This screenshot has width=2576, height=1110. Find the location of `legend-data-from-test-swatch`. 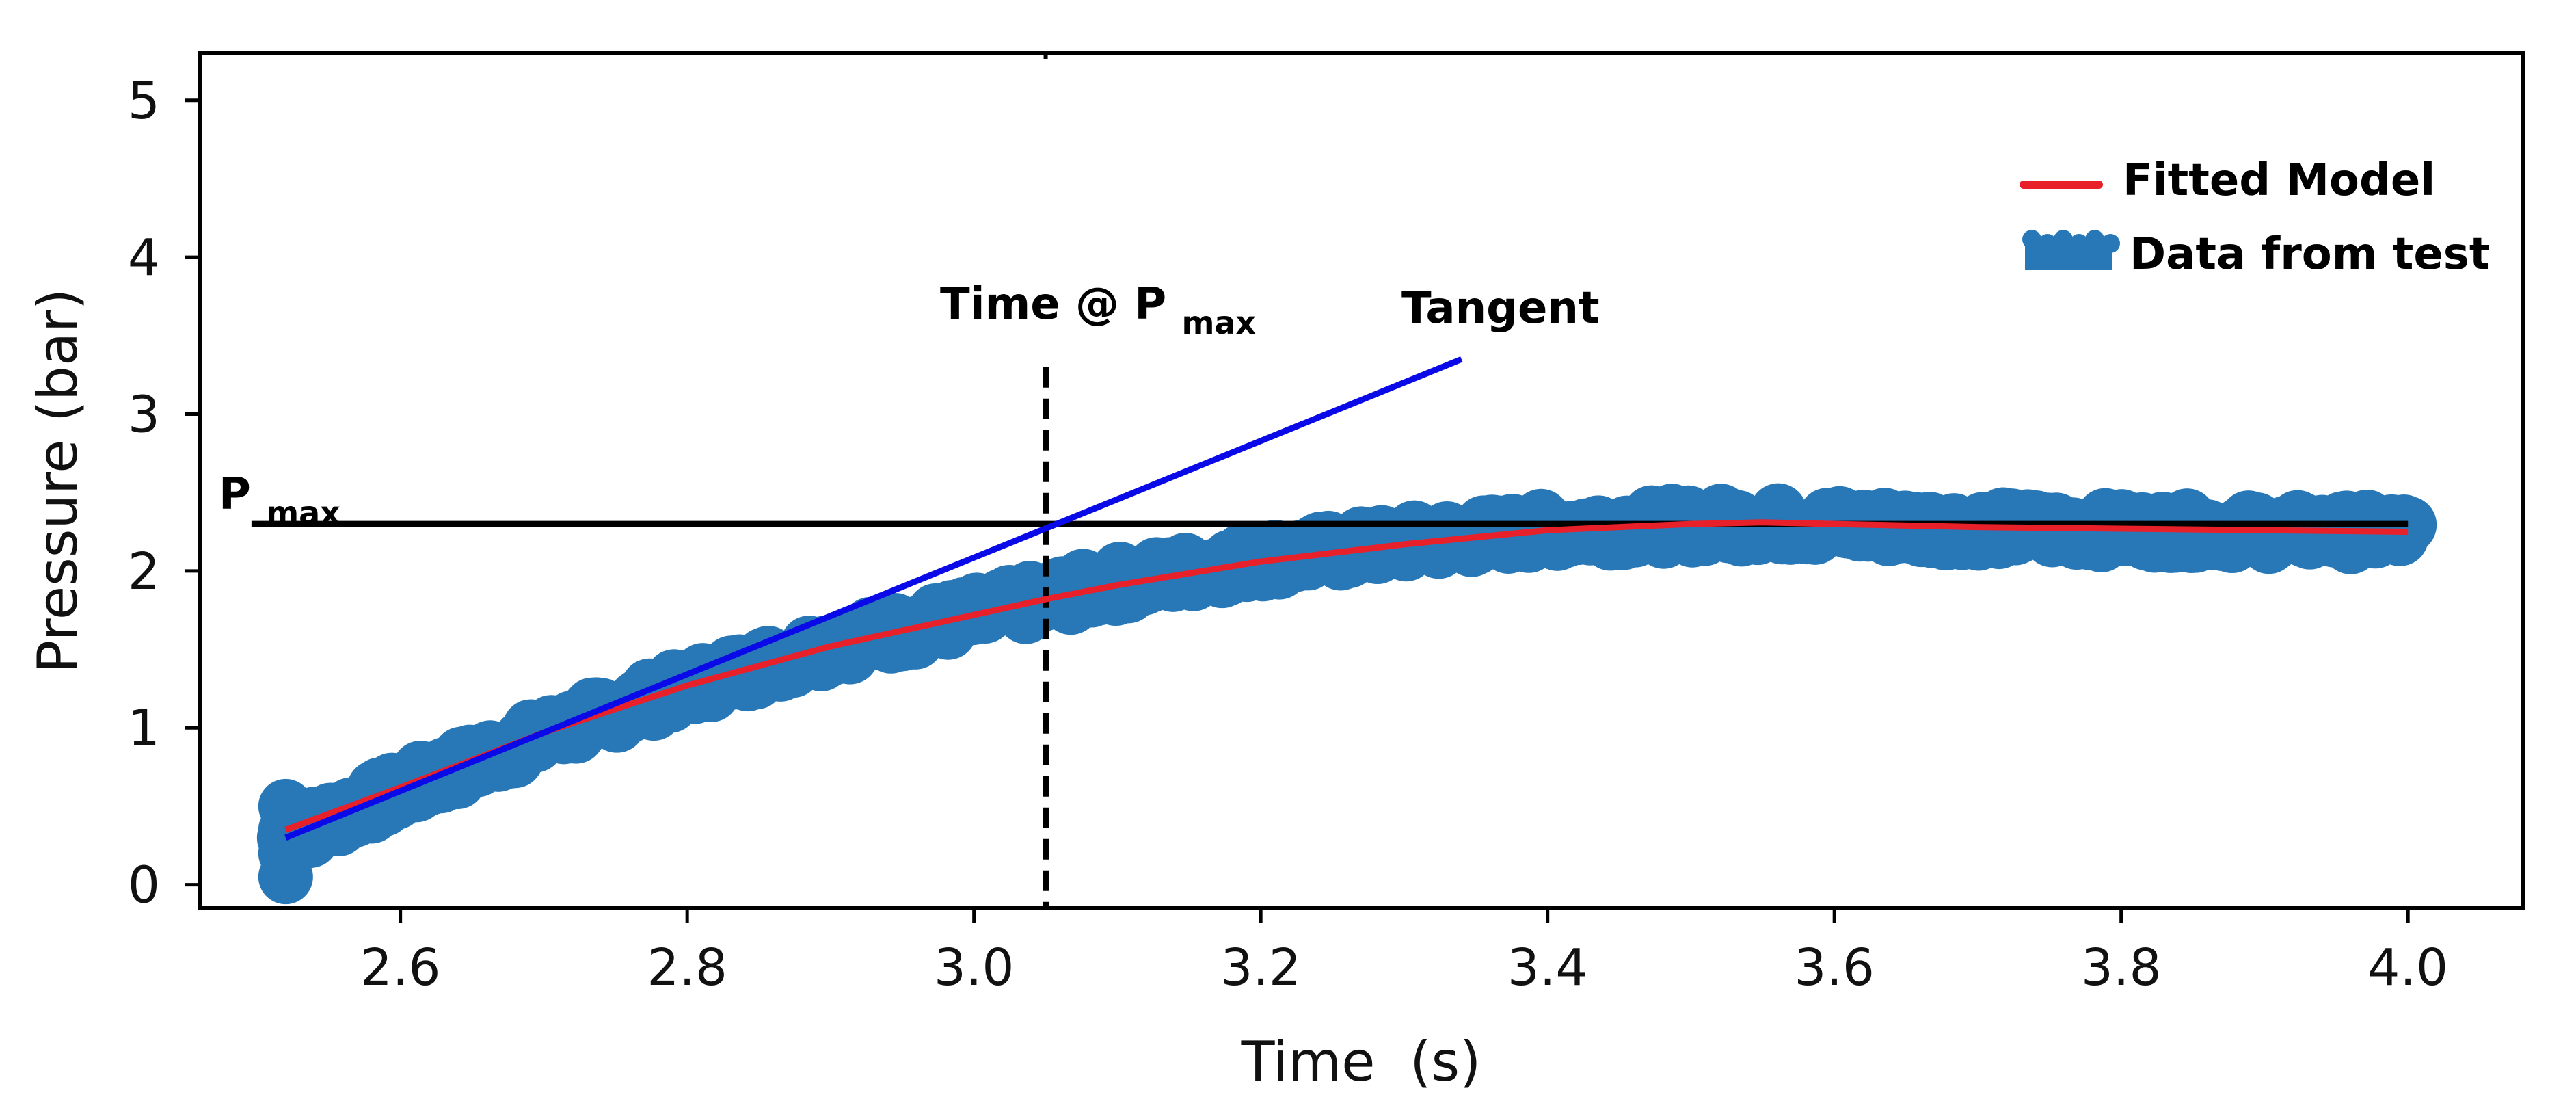

legend-data-from-test-swatch is located at coordinates (2071, 250).